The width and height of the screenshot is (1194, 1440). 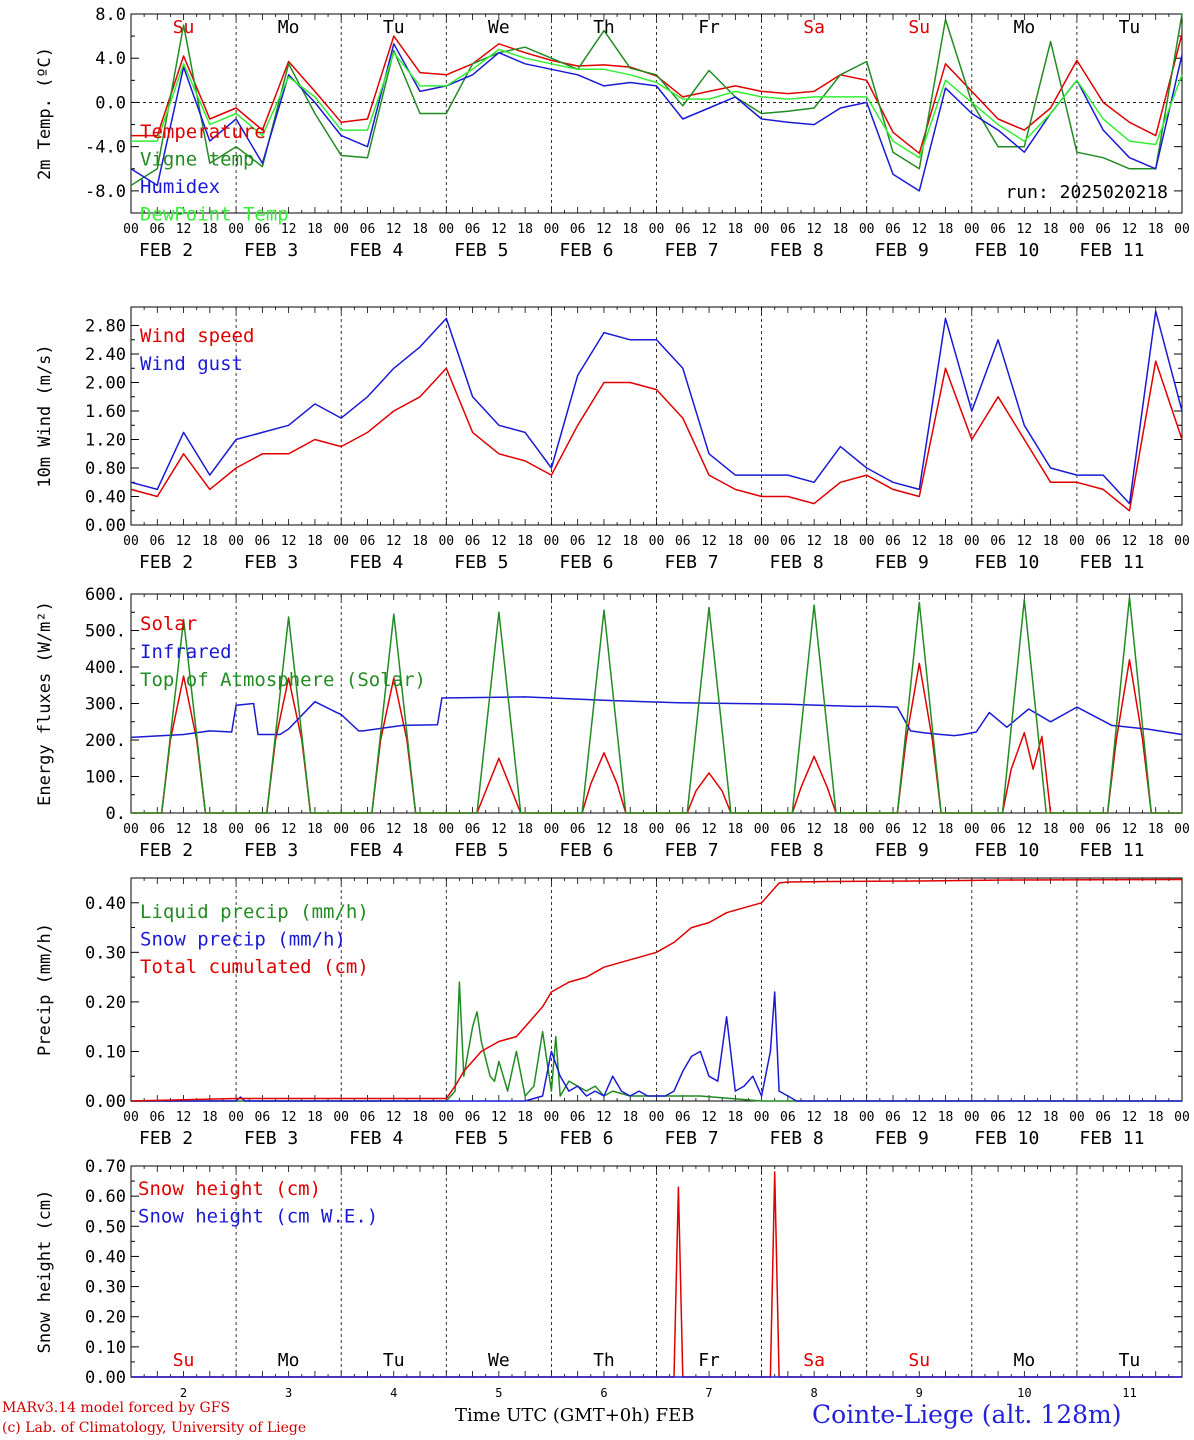 I want to click on precip-x-day-label: FEB 8, so click(x=797, y=1138).